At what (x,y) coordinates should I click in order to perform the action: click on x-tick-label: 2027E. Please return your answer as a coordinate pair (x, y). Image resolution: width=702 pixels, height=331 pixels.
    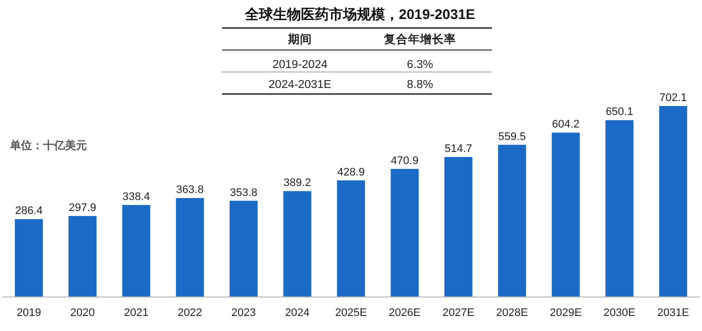
    Looking at the image, I should click on (458, 313).